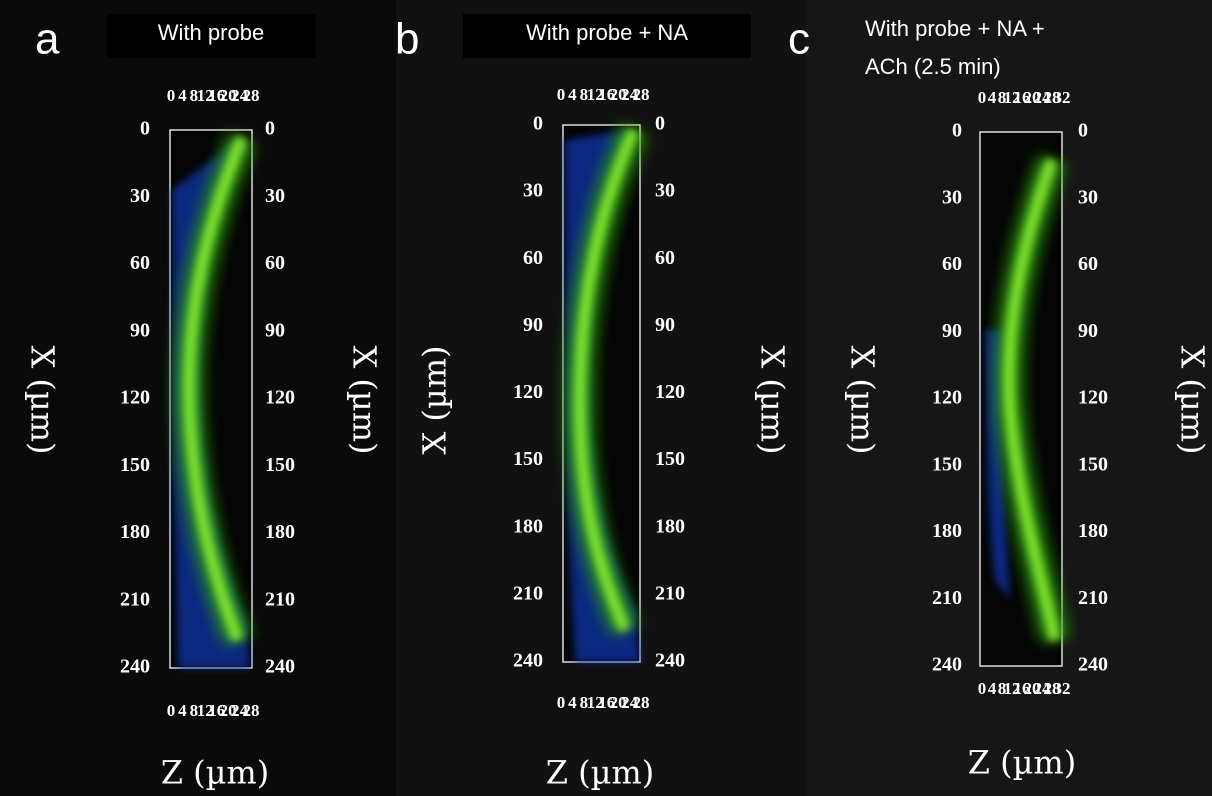 The image size is (1212, 796). I want to click on panel-title: With probe + NA +, so click(955, 28).